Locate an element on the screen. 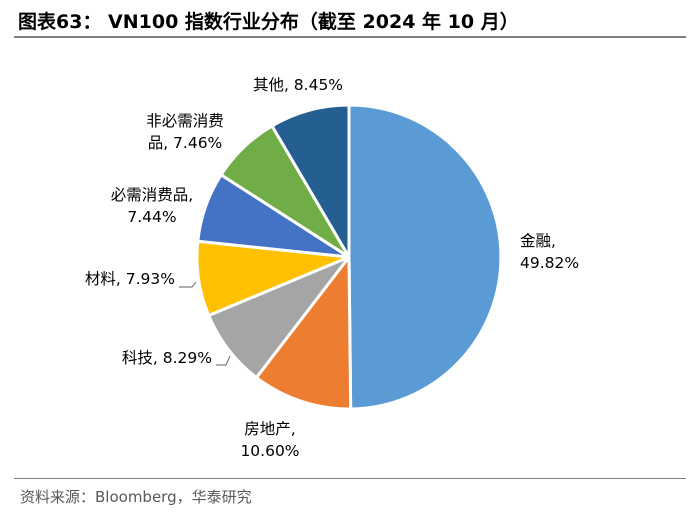 This screenshot has height=514, width=700. label-leaders is located at coordinates (205, 323).